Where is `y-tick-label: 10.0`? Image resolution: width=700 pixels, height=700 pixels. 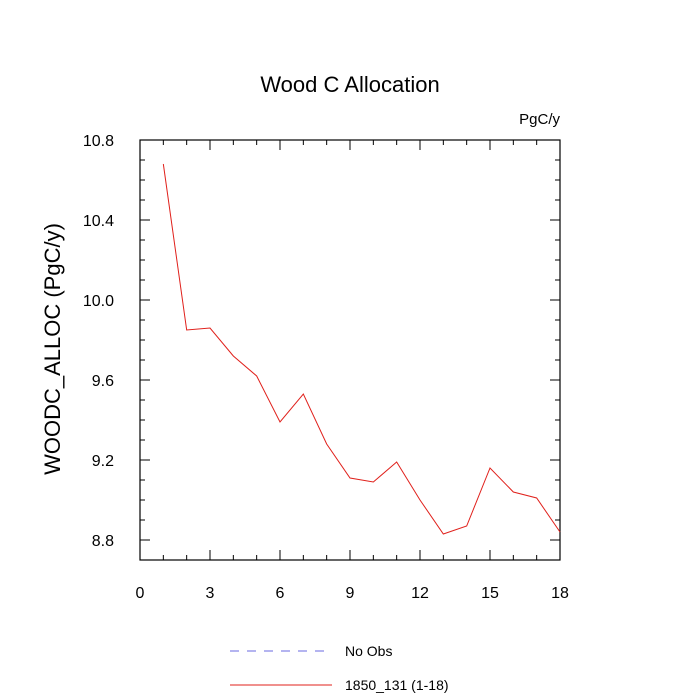
y-tick-label: 10.0 is located at coordinates (98, 301).